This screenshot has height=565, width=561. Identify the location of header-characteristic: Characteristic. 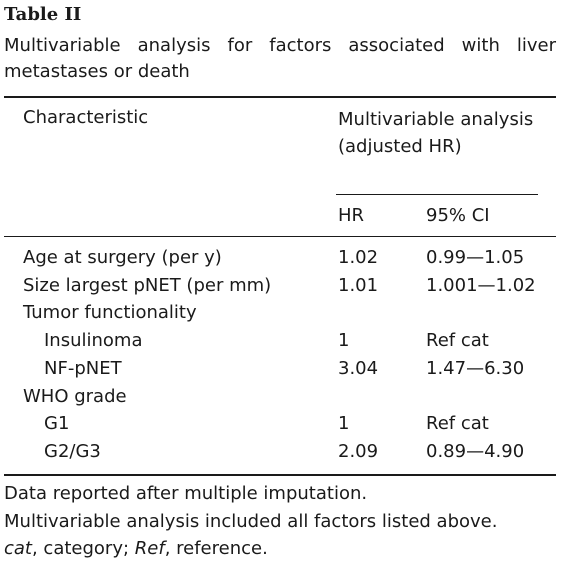
(86, 117).